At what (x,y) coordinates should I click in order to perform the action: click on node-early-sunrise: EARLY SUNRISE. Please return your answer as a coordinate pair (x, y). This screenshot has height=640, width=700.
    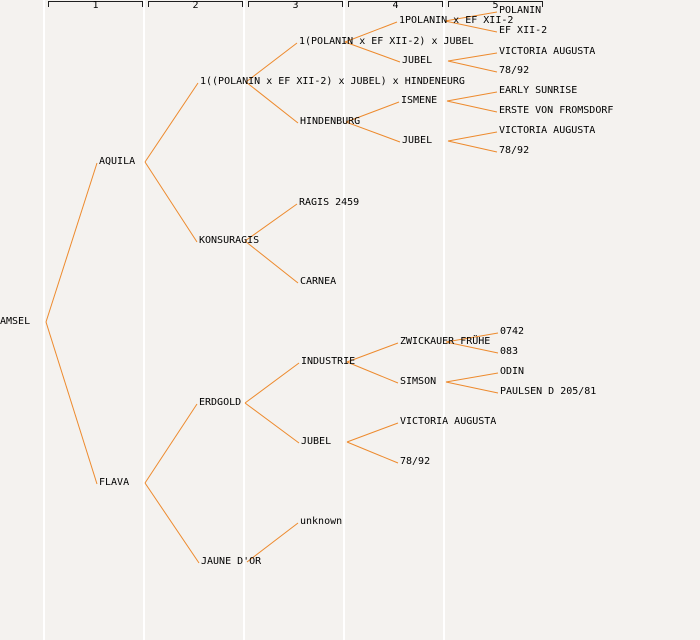
    Looking at the image, I should click on (538, 90).